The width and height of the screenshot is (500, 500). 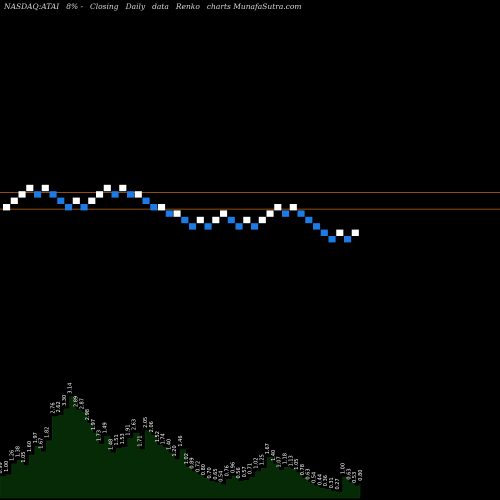 What do you see at coordinates (256, 462) in the screenshot?
I see `volume-label-45: 1.02` at bounding box center [256, 462].